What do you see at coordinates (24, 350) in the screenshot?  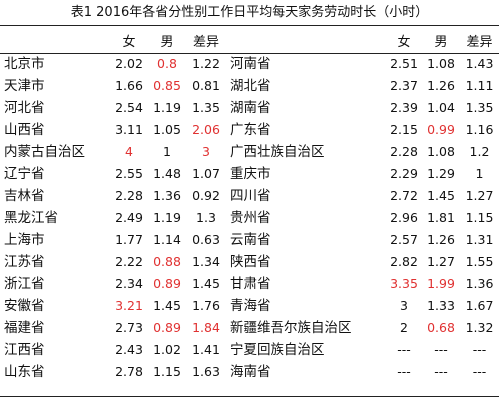 I see `province-name: 江西省` at bounding box center [24, 350].